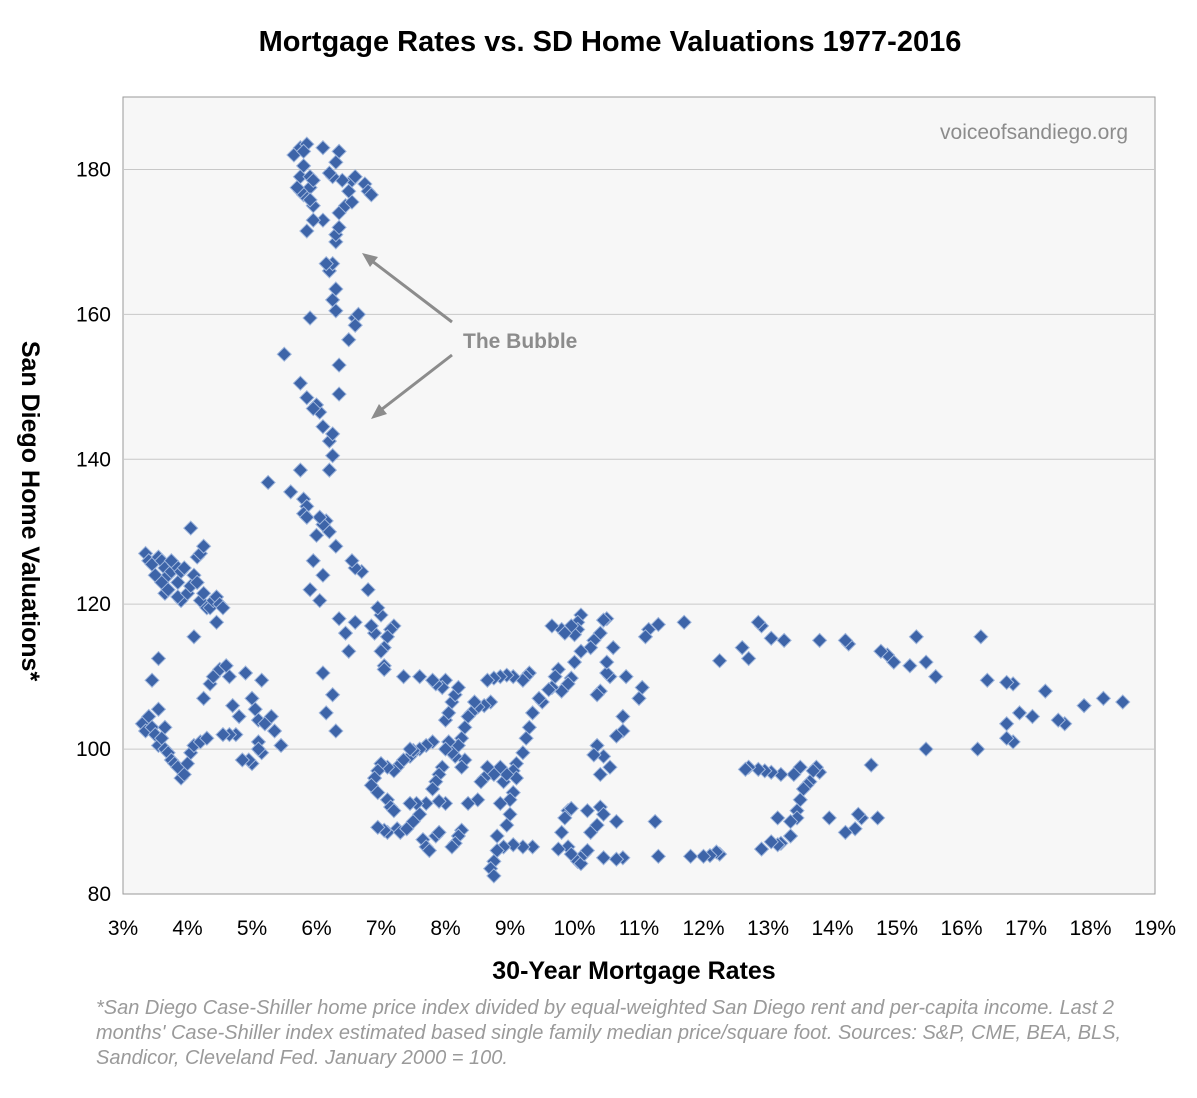 This screenshot has height=1098, width=1197. What do you see at coordinates (1090, 928) in the screenshot?
I see `x-tick-label: 18%` at bounding box center [1090, 928].